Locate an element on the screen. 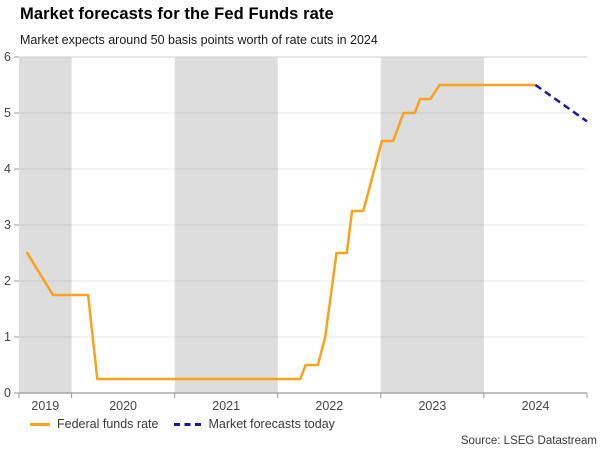 The width and height of the screenshot is (600, 450). x-tick-label: 2020 is located at coordinates (123, 406).